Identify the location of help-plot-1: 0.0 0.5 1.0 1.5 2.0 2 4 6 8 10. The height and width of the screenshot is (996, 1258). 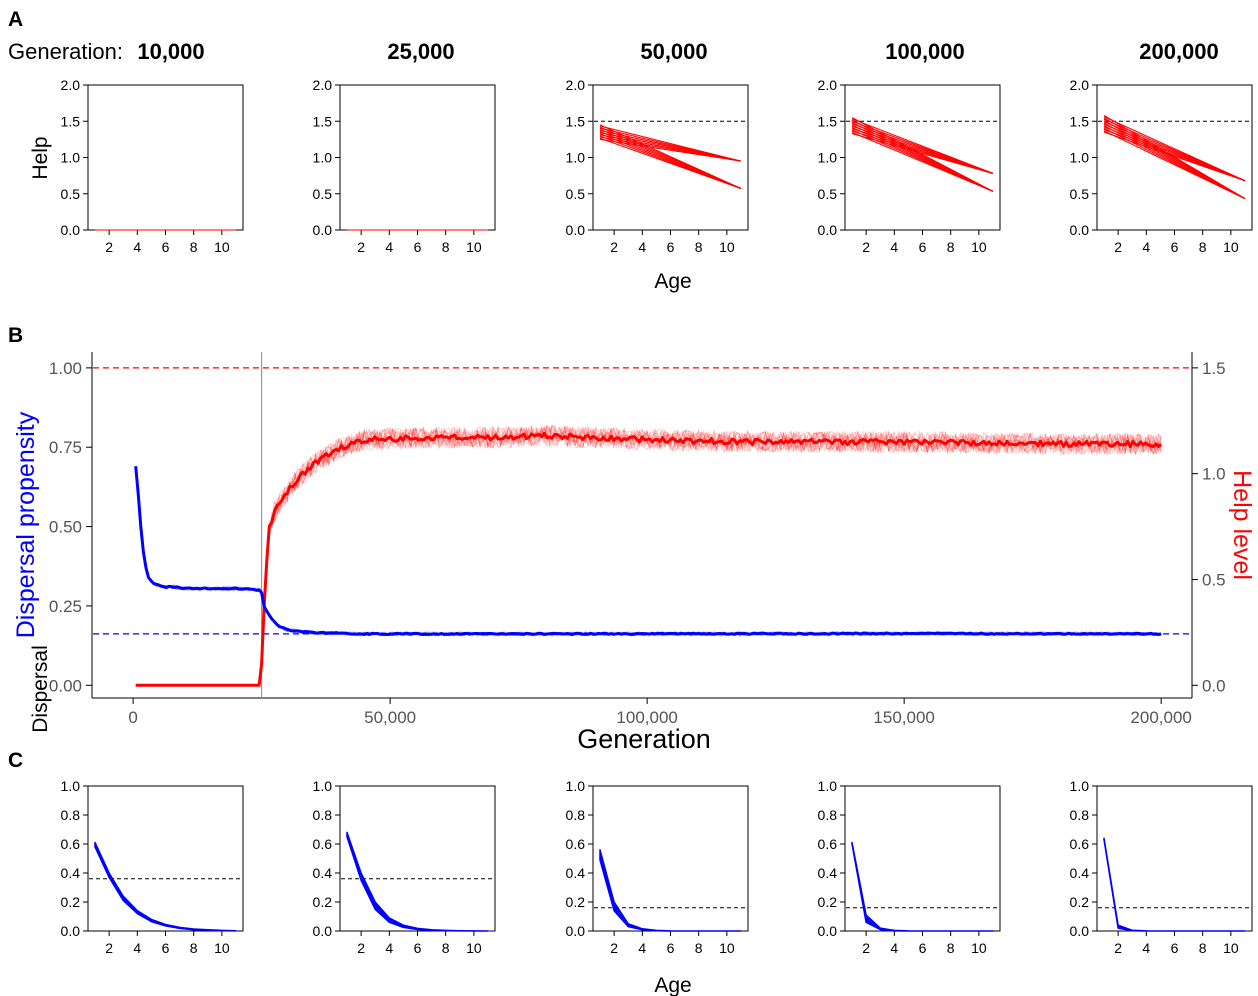
(152, 166).